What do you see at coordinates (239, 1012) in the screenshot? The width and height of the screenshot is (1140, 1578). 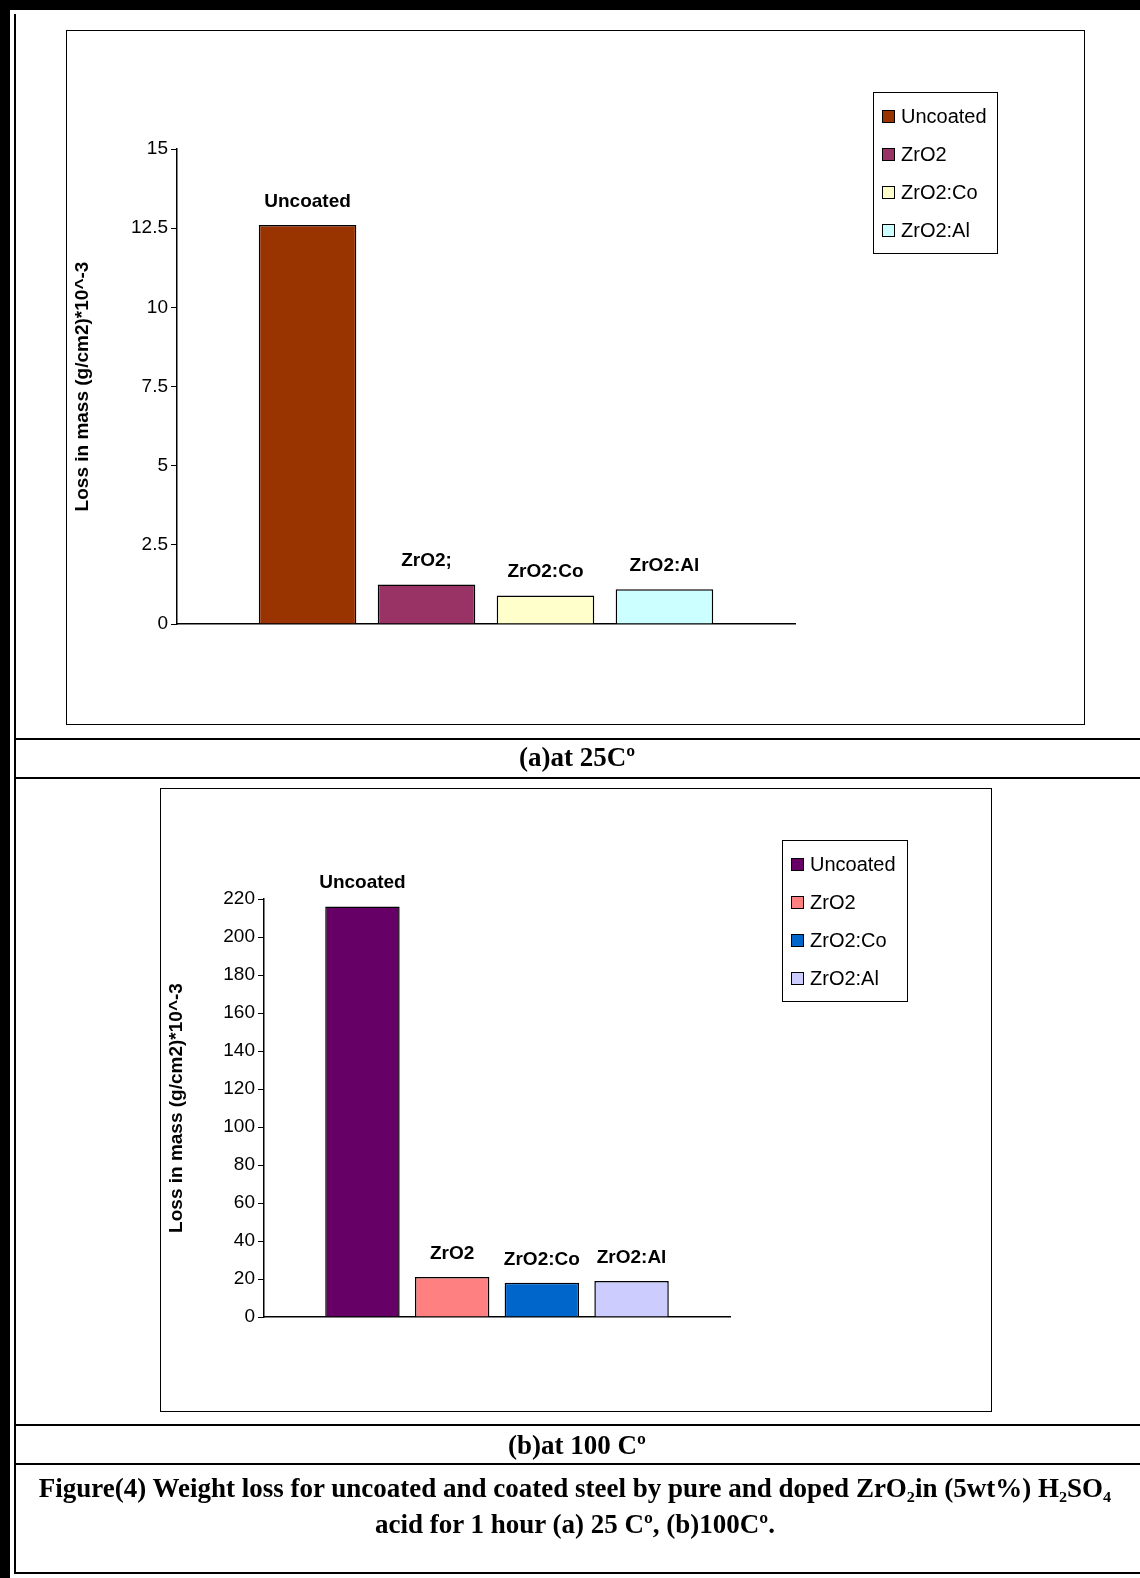 I see `y-tick-label: 160` at bounding box center [239, 1012].